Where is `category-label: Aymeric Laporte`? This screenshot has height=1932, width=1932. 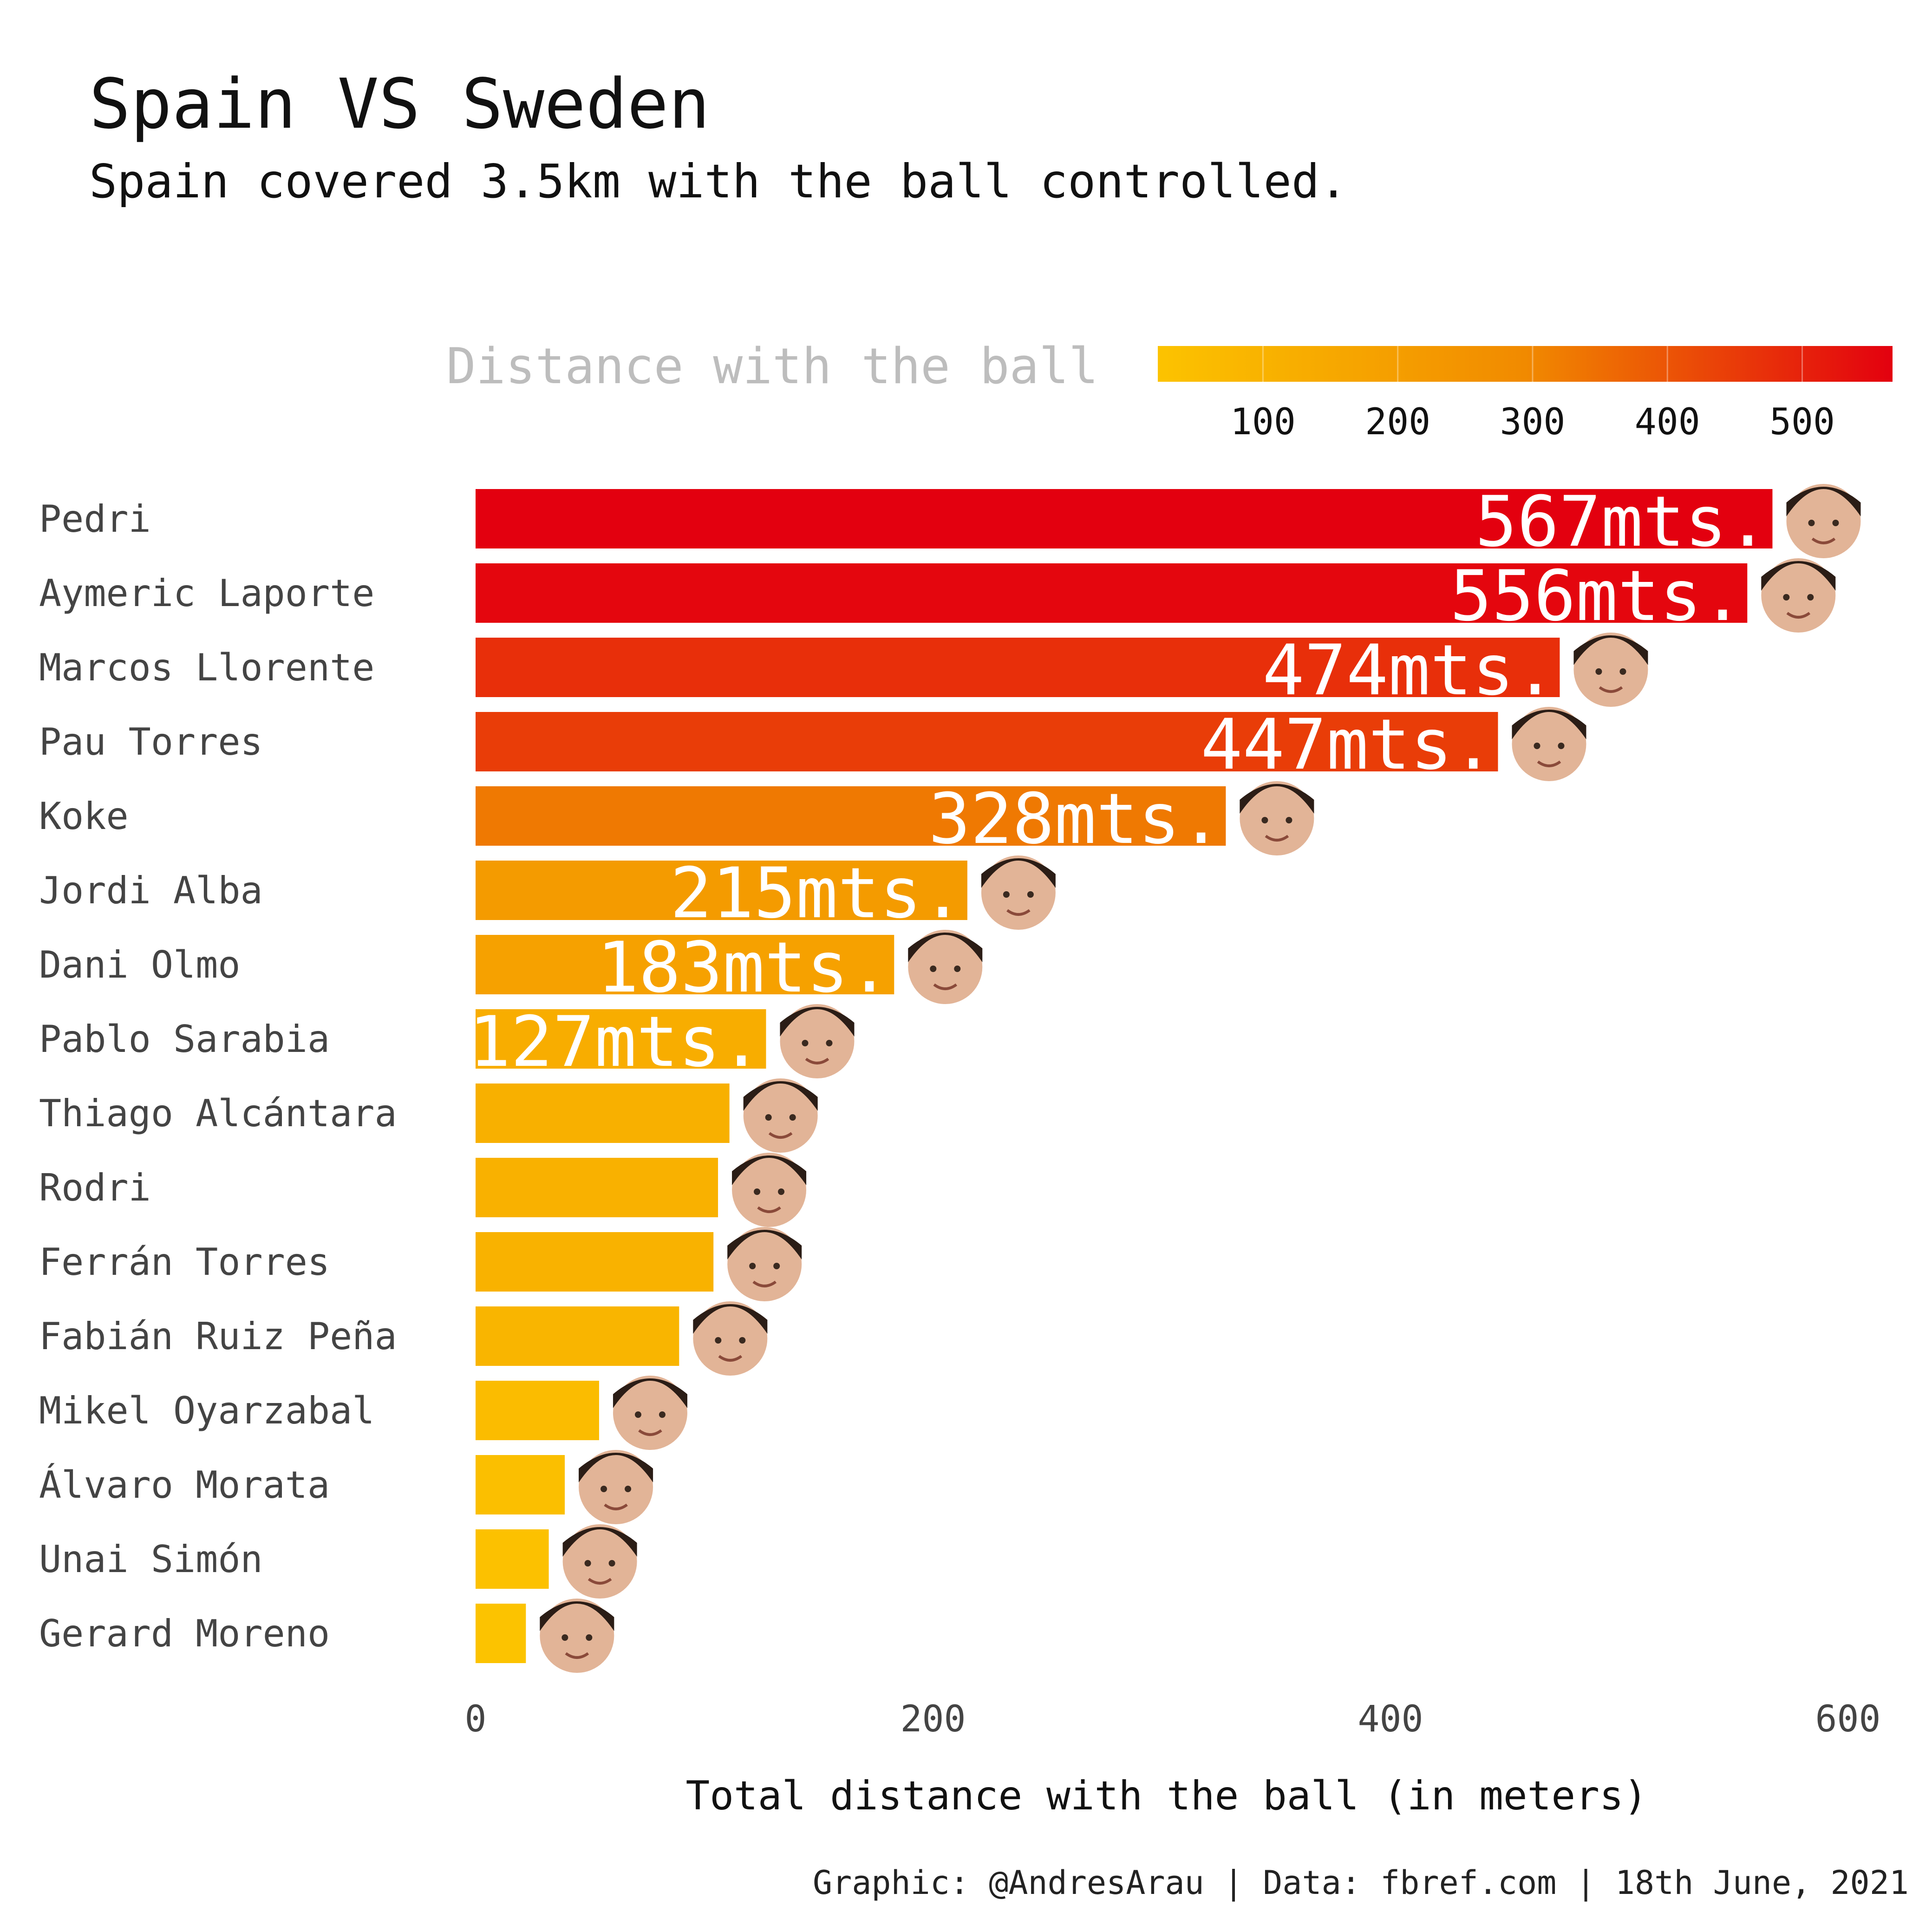
category-label: Aymeric Laporte is located at coordinates (206, 593).